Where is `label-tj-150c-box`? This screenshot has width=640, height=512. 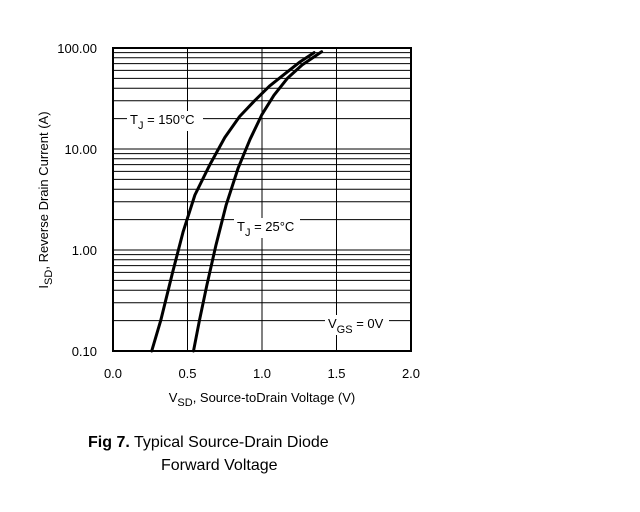 label-tj-150c-box is located at coordinates (165, 121).